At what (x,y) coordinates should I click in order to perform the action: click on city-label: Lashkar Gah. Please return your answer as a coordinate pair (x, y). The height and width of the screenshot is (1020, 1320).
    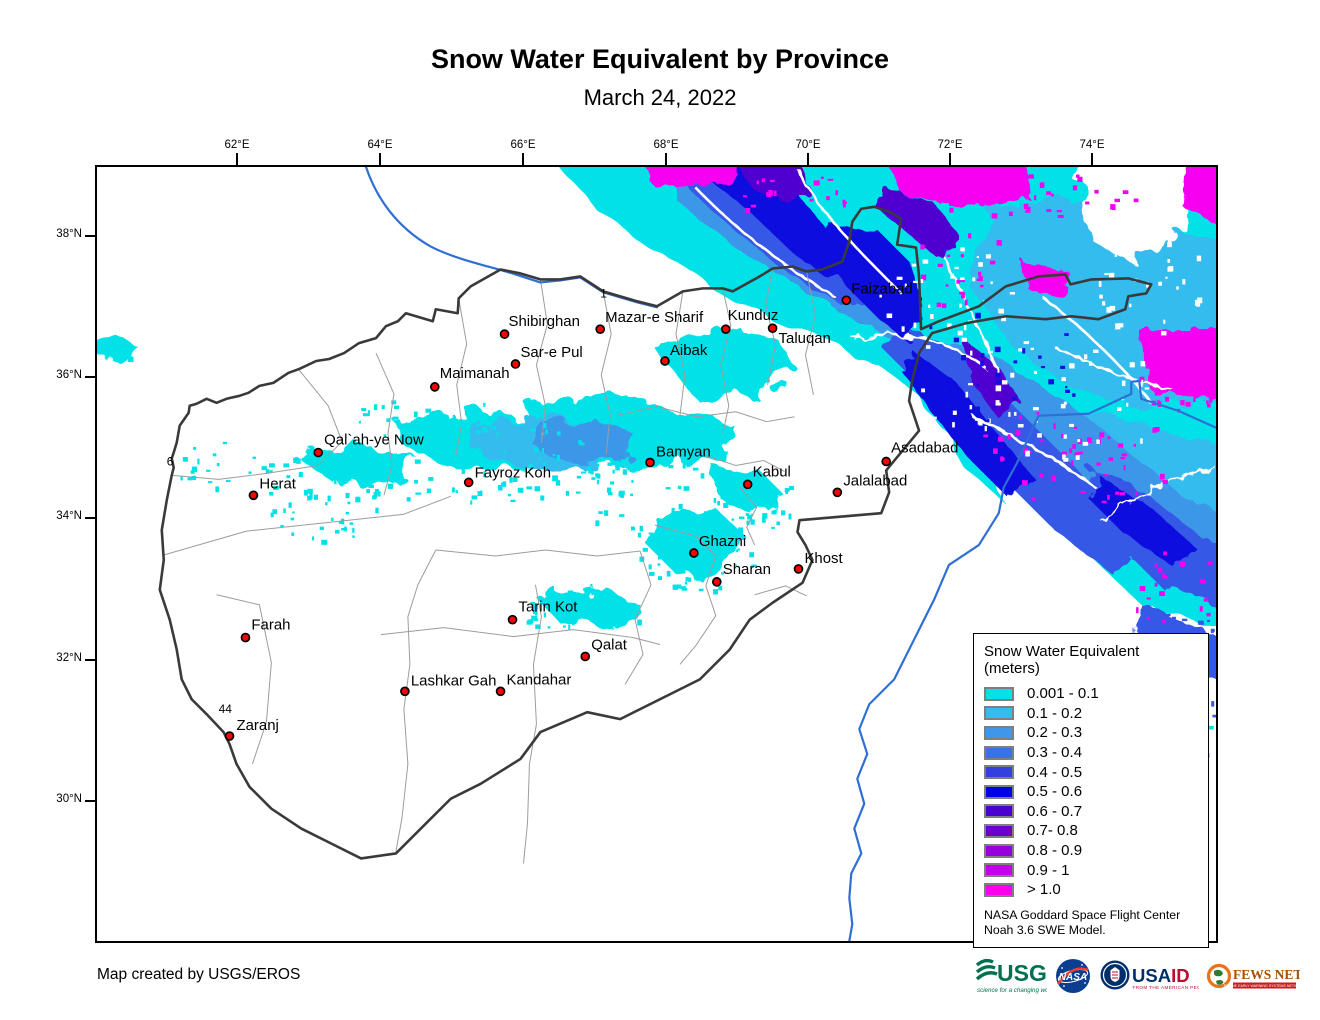
    Looking at the image, I should click on (454, 680).